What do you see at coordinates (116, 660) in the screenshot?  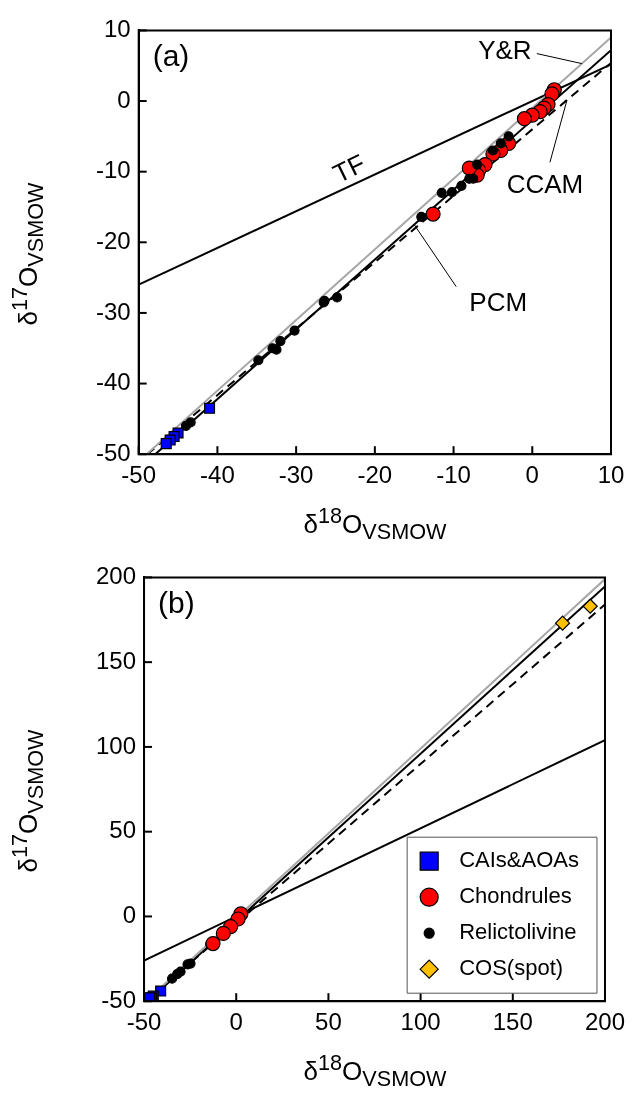 I see `y-tick-label: 150` at bounding box center [116, 660].